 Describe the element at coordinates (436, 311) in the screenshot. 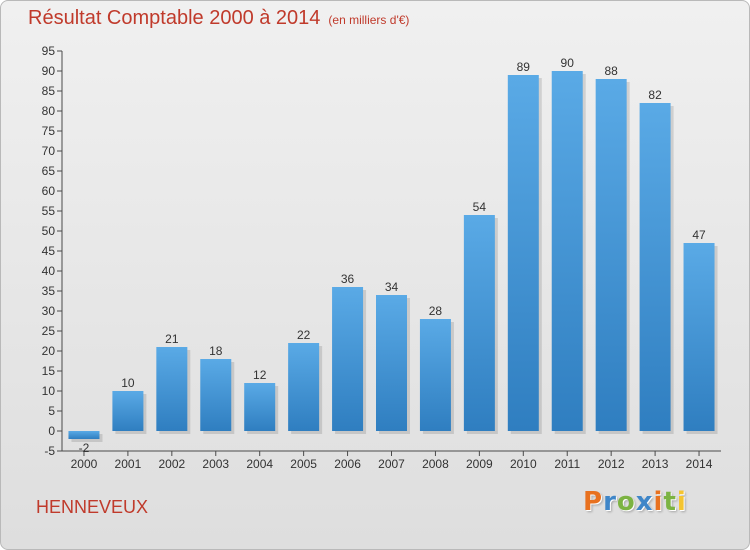

I see `data-label: 28` at that location.